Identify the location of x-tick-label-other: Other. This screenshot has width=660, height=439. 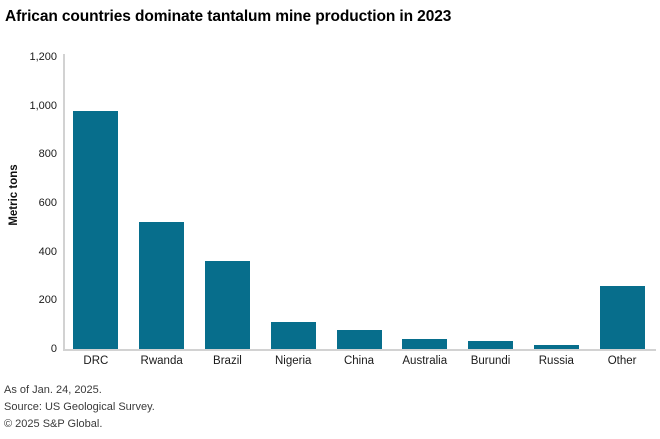
(622, 361).